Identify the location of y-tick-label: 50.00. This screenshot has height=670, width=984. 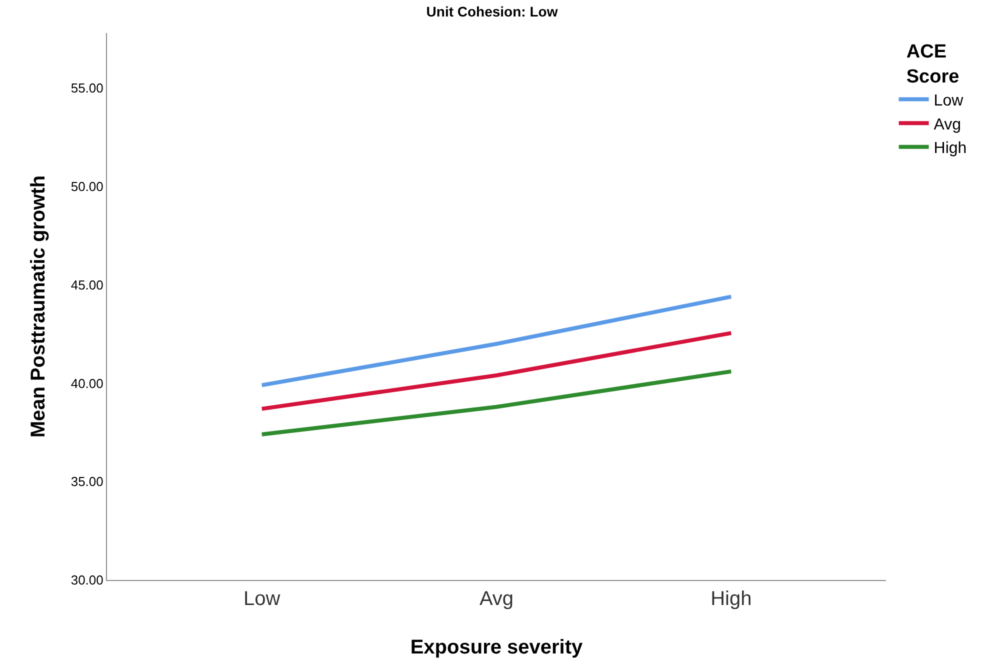
(87, 186).